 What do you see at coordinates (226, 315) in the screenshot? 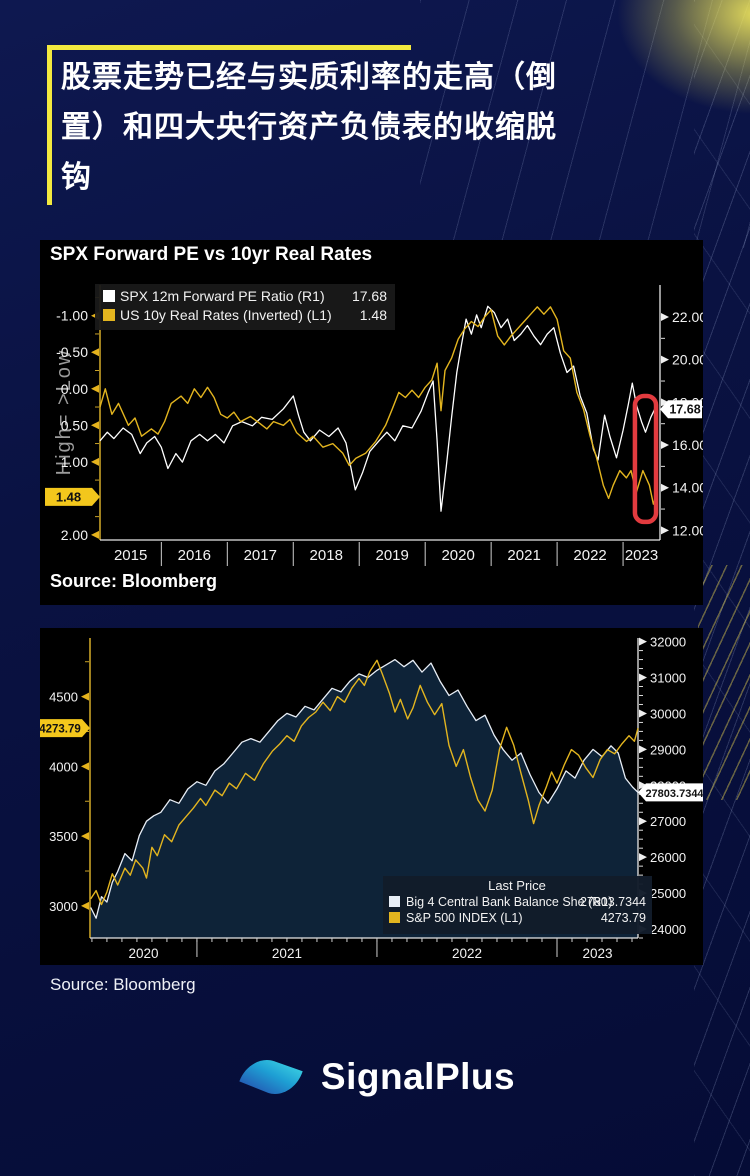
I see `legend-label: US 10y Real Rates (Inverted) (L1)` at bounding box center [226, 315].